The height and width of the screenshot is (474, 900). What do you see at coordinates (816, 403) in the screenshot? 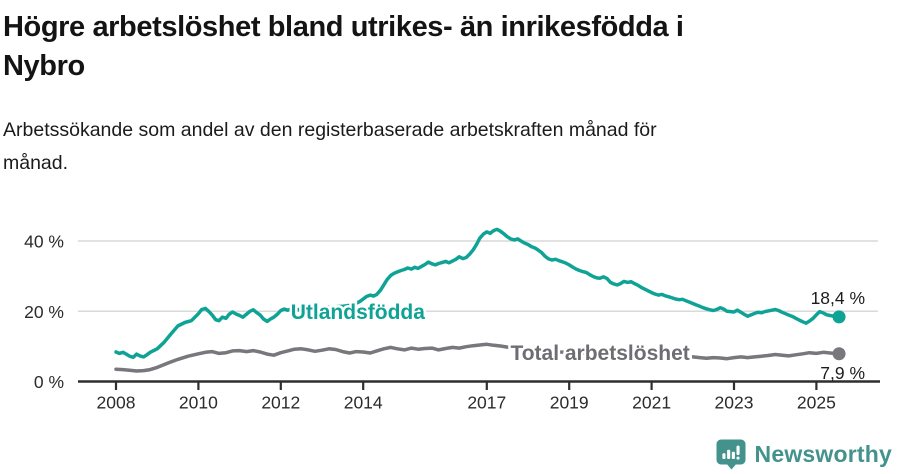
I see `x-axis-label-2025: 2025` at bounding box center [816, 403].